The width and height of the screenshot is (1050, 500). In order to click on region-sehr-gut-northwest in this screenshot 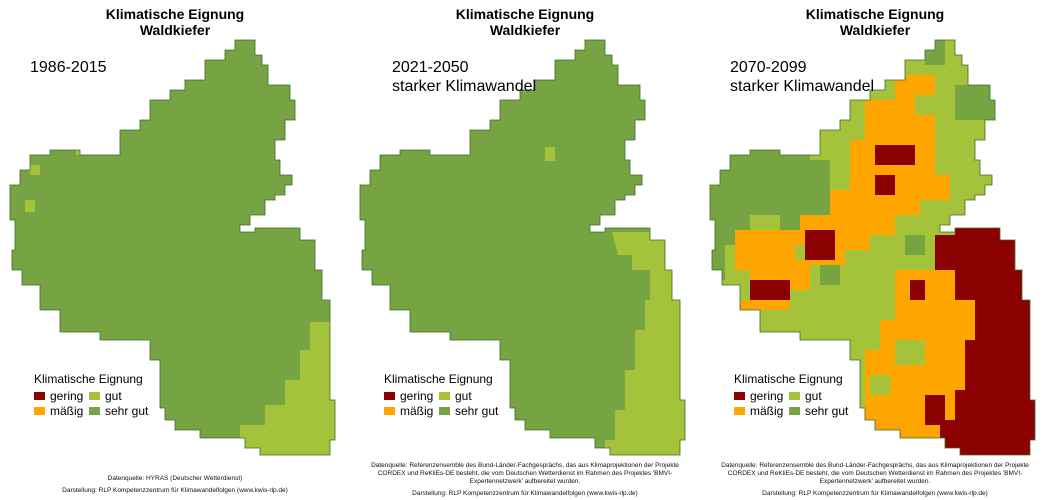, I will do `click(770, 210)`.